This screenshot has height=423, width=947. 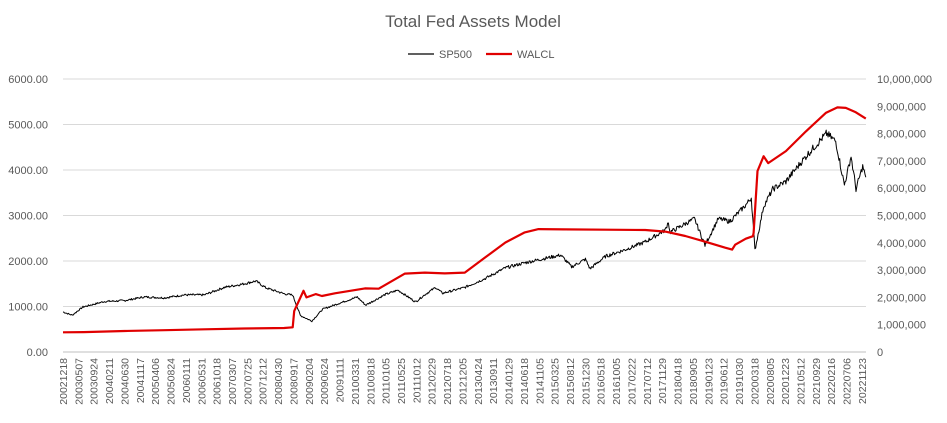 What do you see at coordinates (448, 381) in the screenshot?
I see `x-tick-label: 20120718` at bounding box center [448, 381].